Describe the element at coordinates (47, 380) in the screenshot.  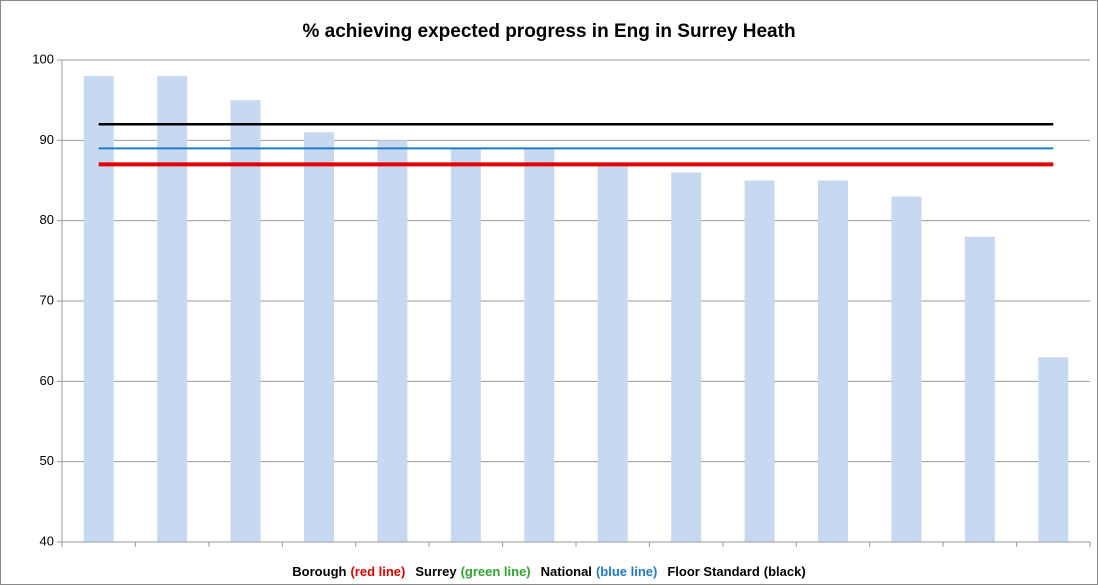
I see `y-tick-label: 60` at that location.